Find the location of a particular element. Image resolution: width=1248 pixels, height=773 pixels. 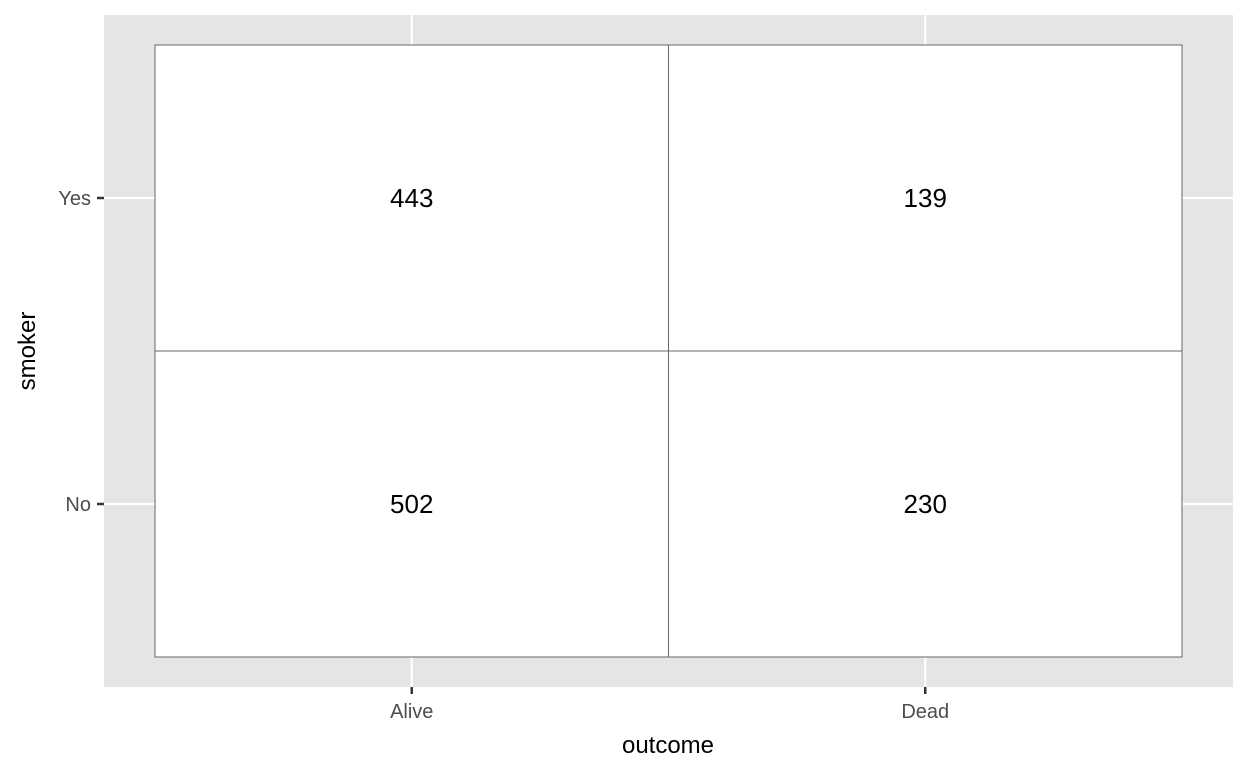

x-axis-title: outcome is located at coordinates (668, 745).